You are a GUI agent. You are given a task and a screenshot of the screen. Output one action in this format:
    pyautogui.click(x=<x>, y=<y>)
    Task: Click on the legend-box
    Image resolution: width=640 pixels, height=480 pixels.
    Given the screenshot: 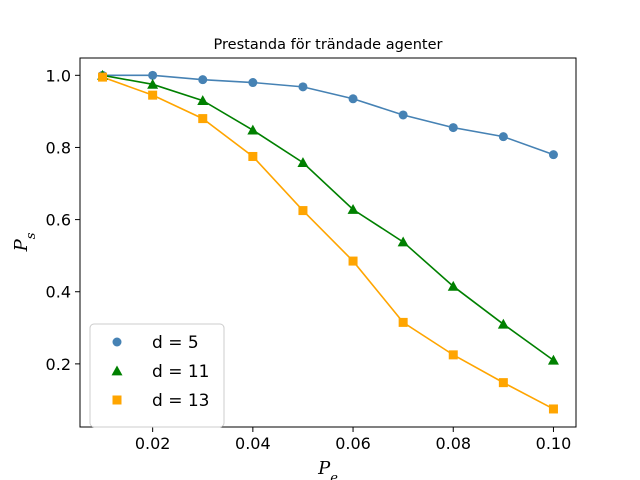 What is the action you would take?
    pyautogui.click(x=157, y=375)
    